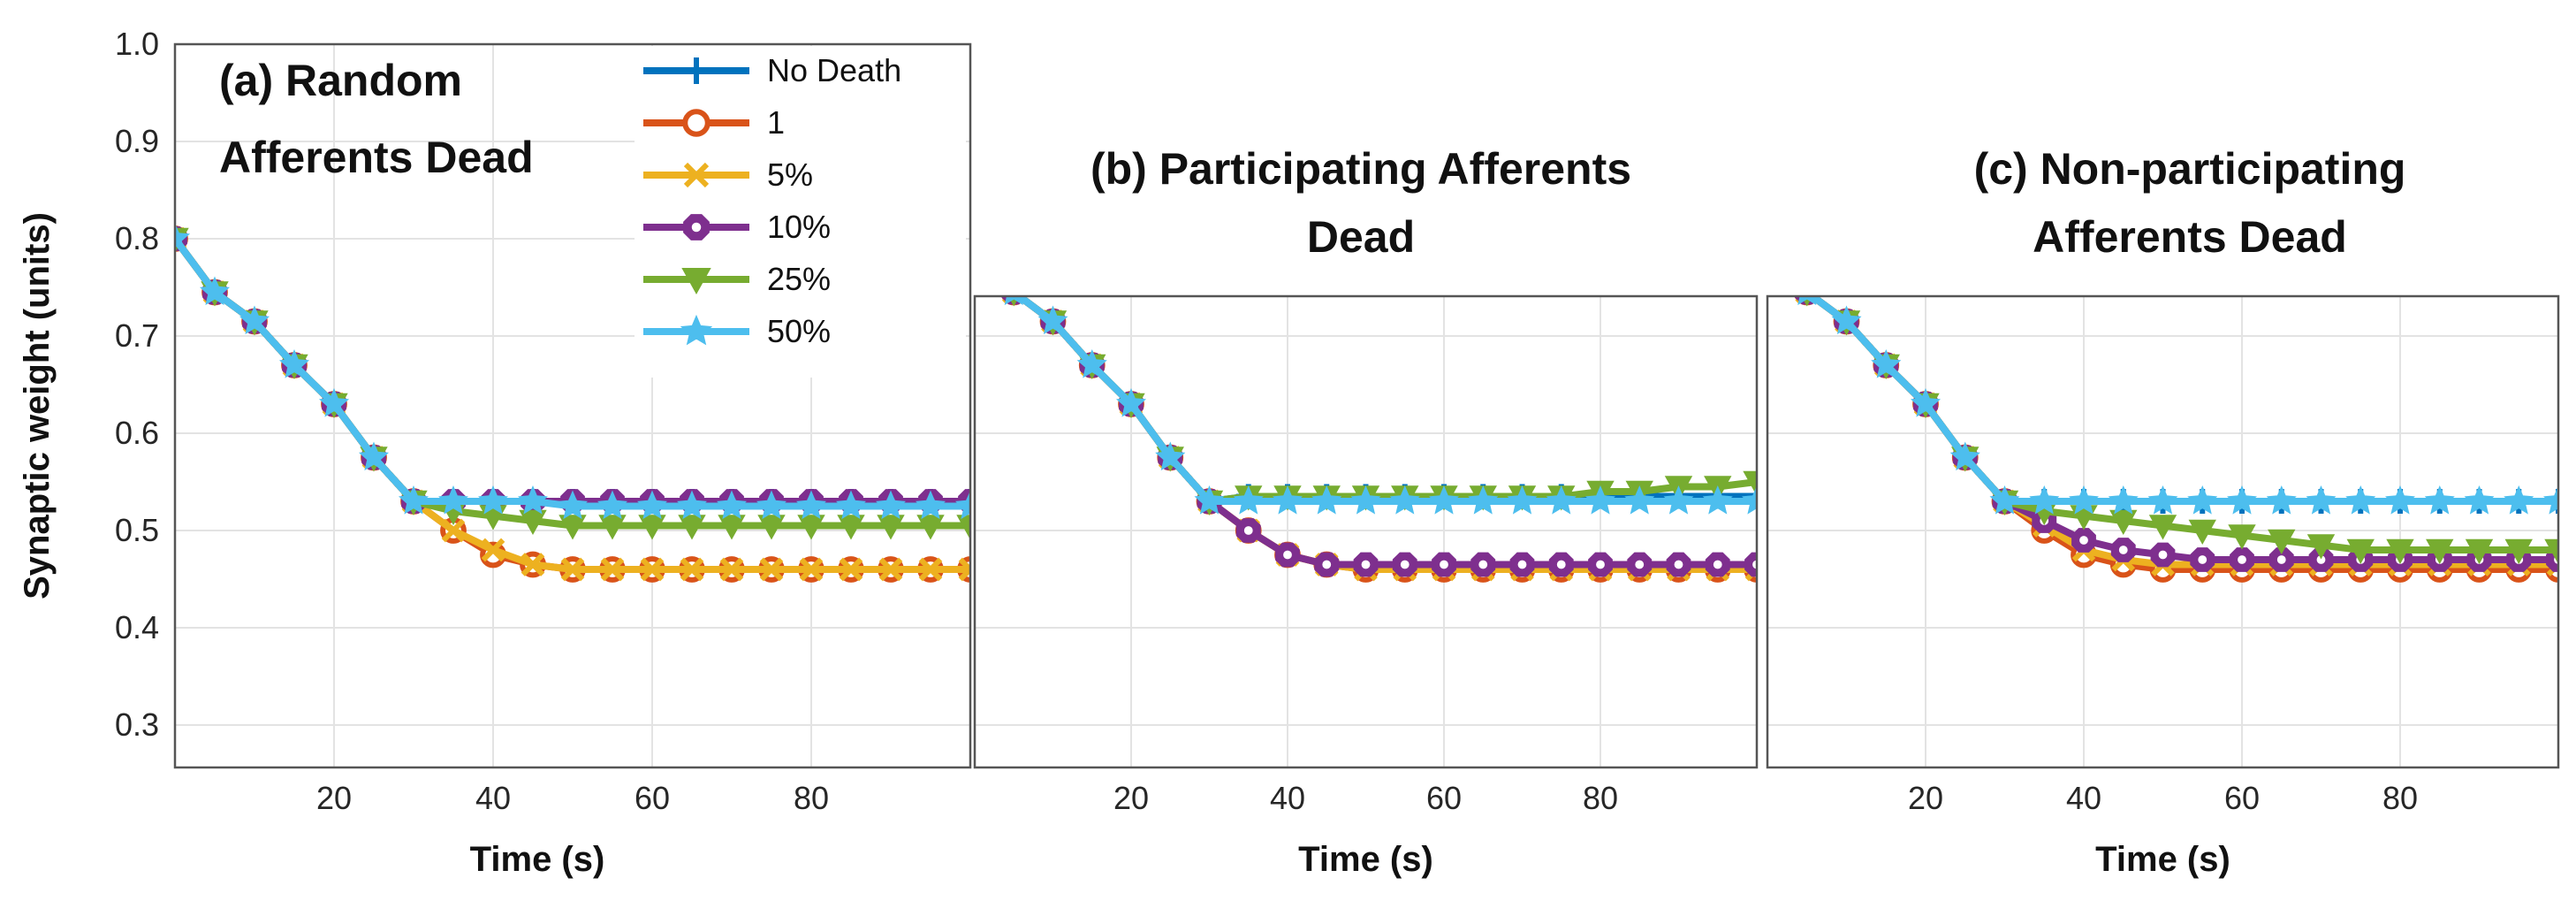 This screenshot has height=916, width=2576. Describe the element at coordinates (2190, 169) in the screenshot. I see `panel-title: (c) Non-participating` at that location.